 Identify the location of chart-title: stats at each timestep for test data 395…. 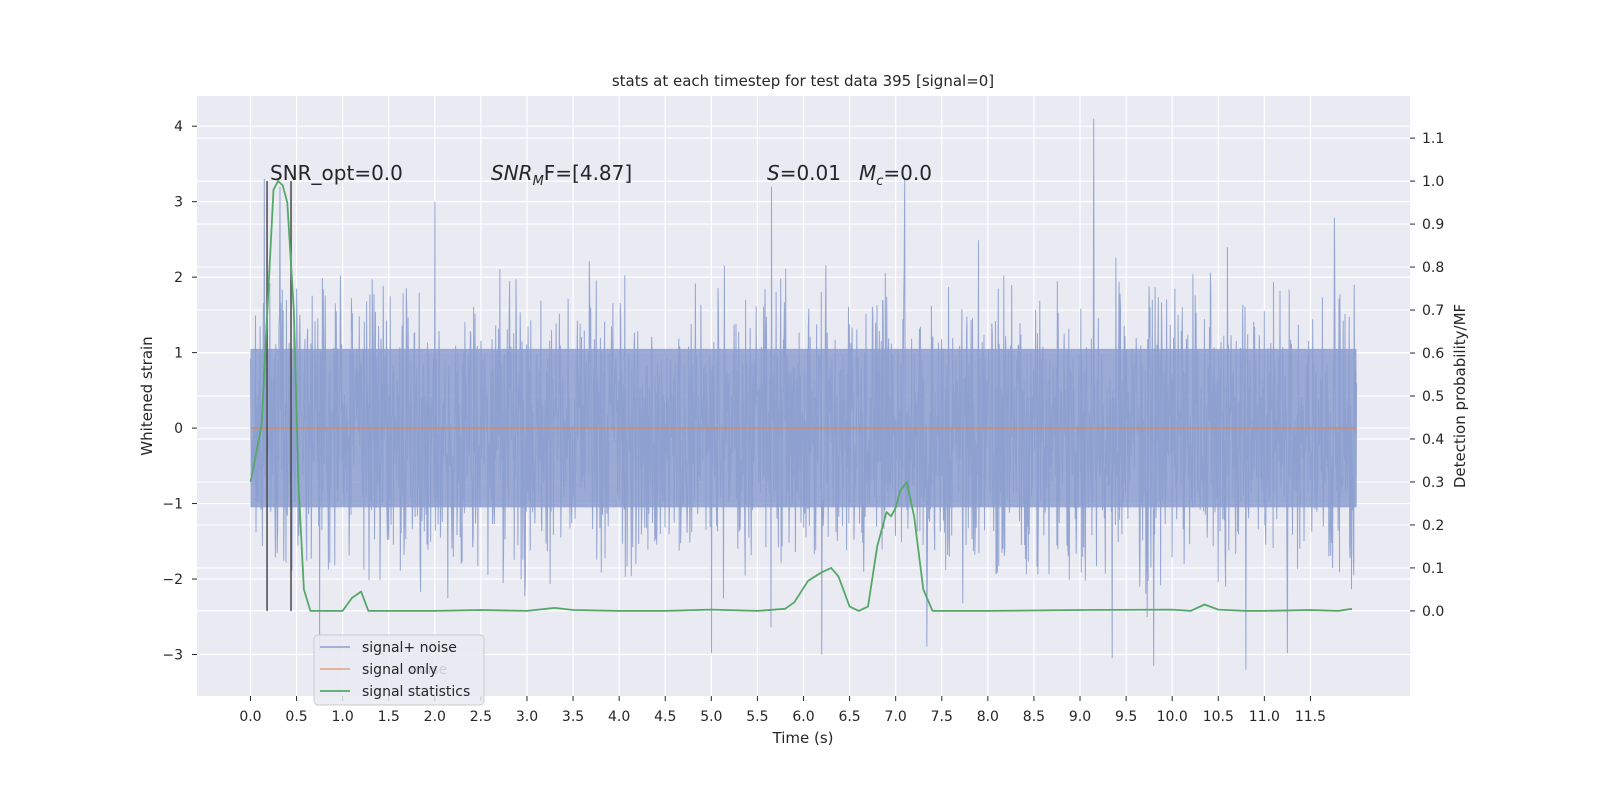
(803, 81).